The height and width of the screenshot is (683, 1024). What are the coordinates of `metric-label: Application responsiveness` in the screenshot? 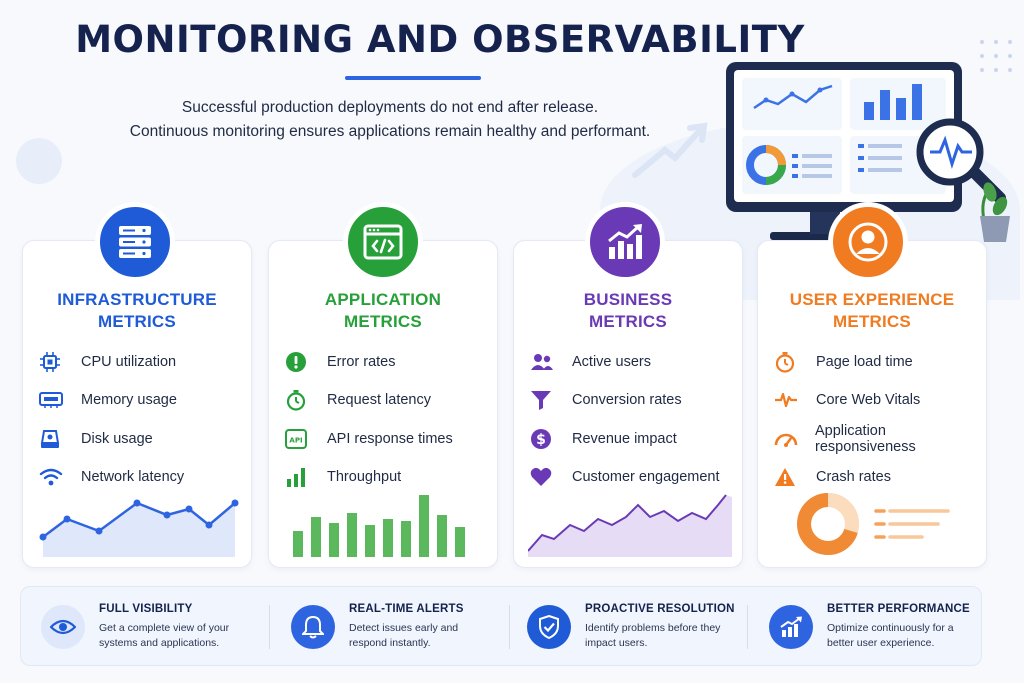 It's located at (865, 438).